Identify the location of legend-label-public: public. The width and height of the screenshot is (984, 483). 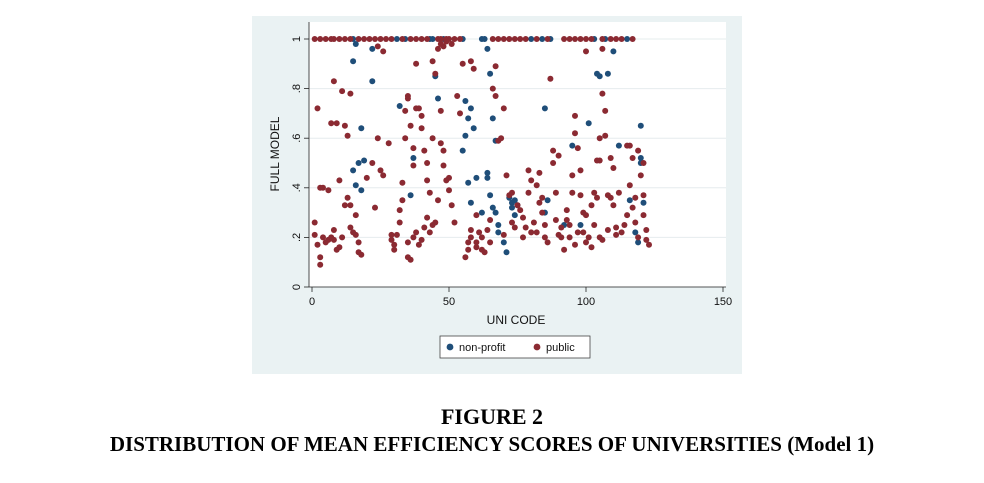
(560, 348).